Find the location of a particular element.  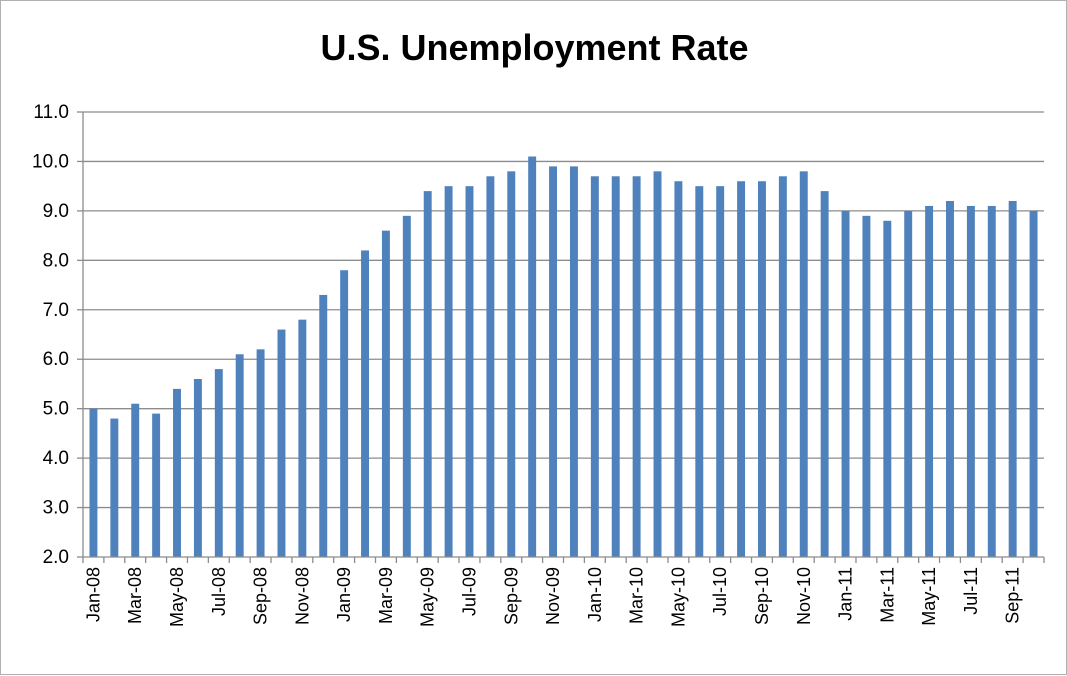

y-tick-label: 3.0 is located at coordinates (56, 508).